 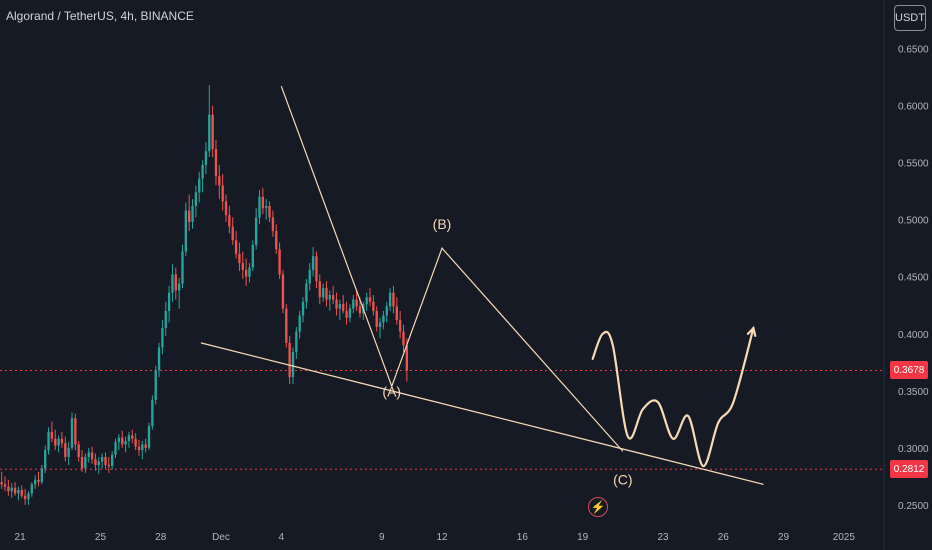 What do you see at coordinates (913, 335) in the screenshot?
I see `price-tick-label: 0.4000` at bounding box center [913, 335].